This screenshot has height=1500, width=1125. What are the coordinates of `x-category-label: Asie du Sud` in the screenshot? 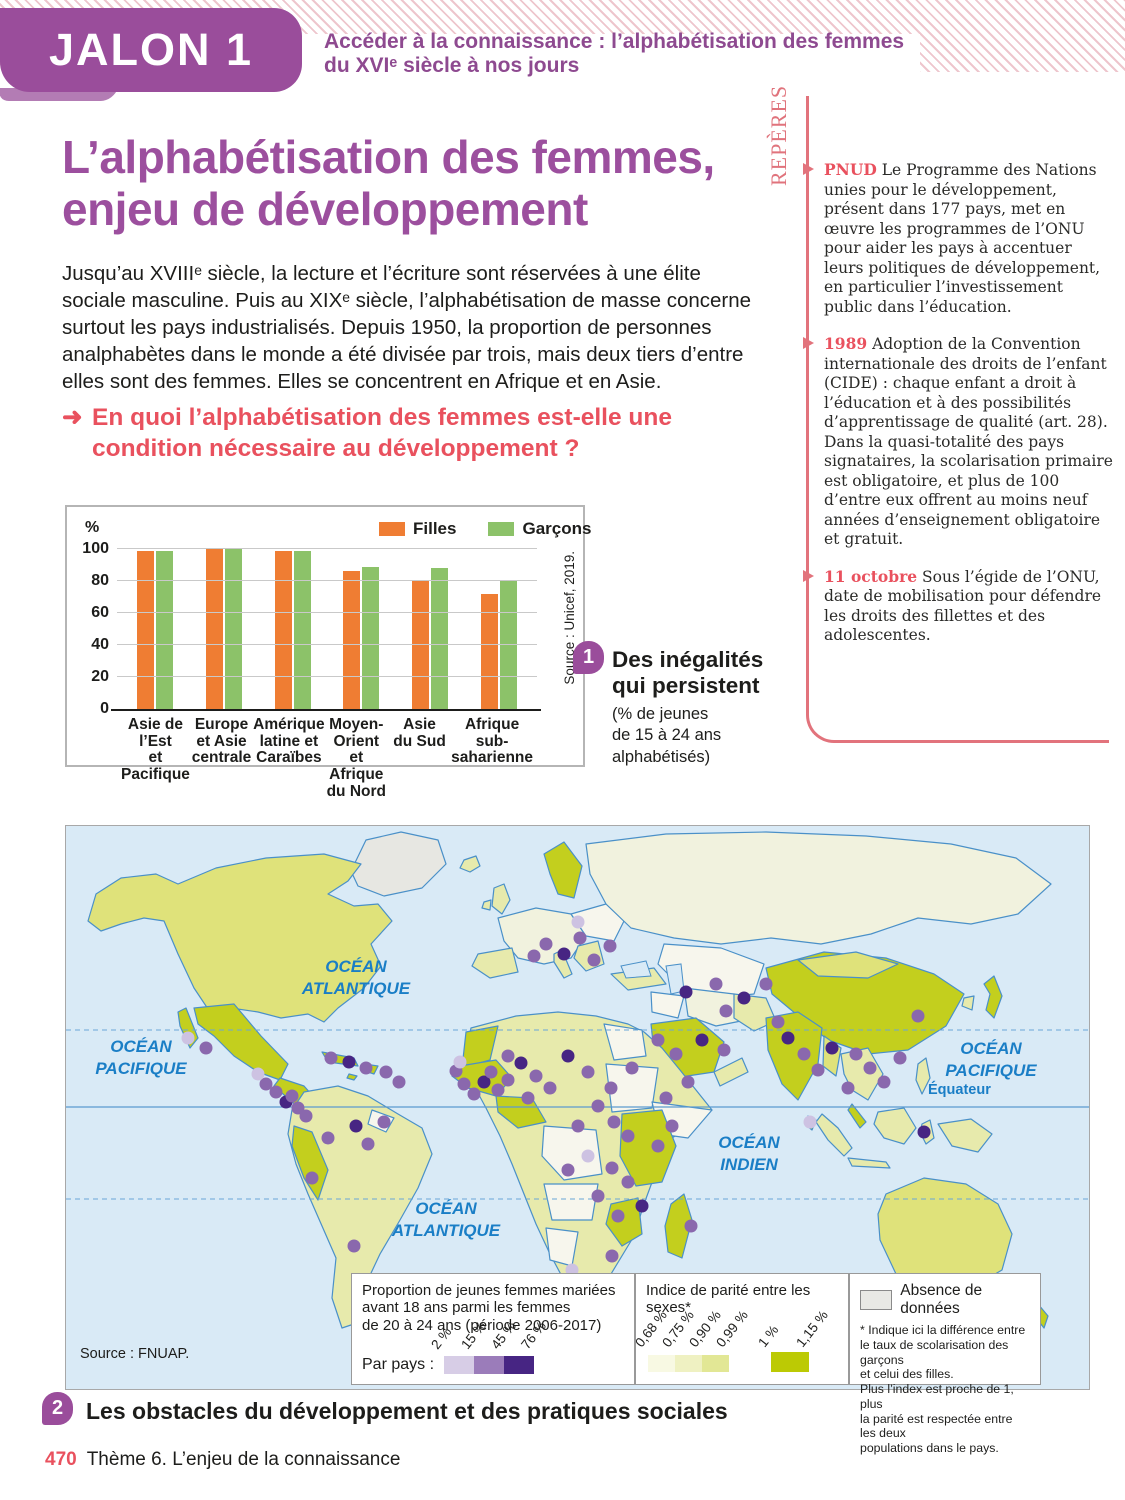 It's located at (419, 733).